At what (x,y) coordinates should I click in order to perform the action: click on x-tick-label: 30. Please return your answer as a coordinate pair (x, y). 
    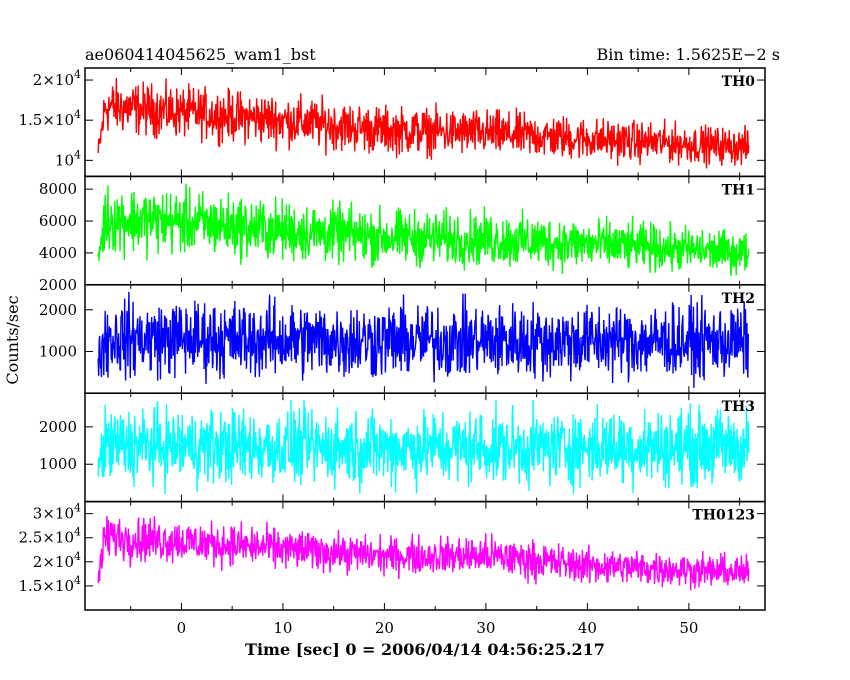
    Looking at the image, I should click on (485, 628).